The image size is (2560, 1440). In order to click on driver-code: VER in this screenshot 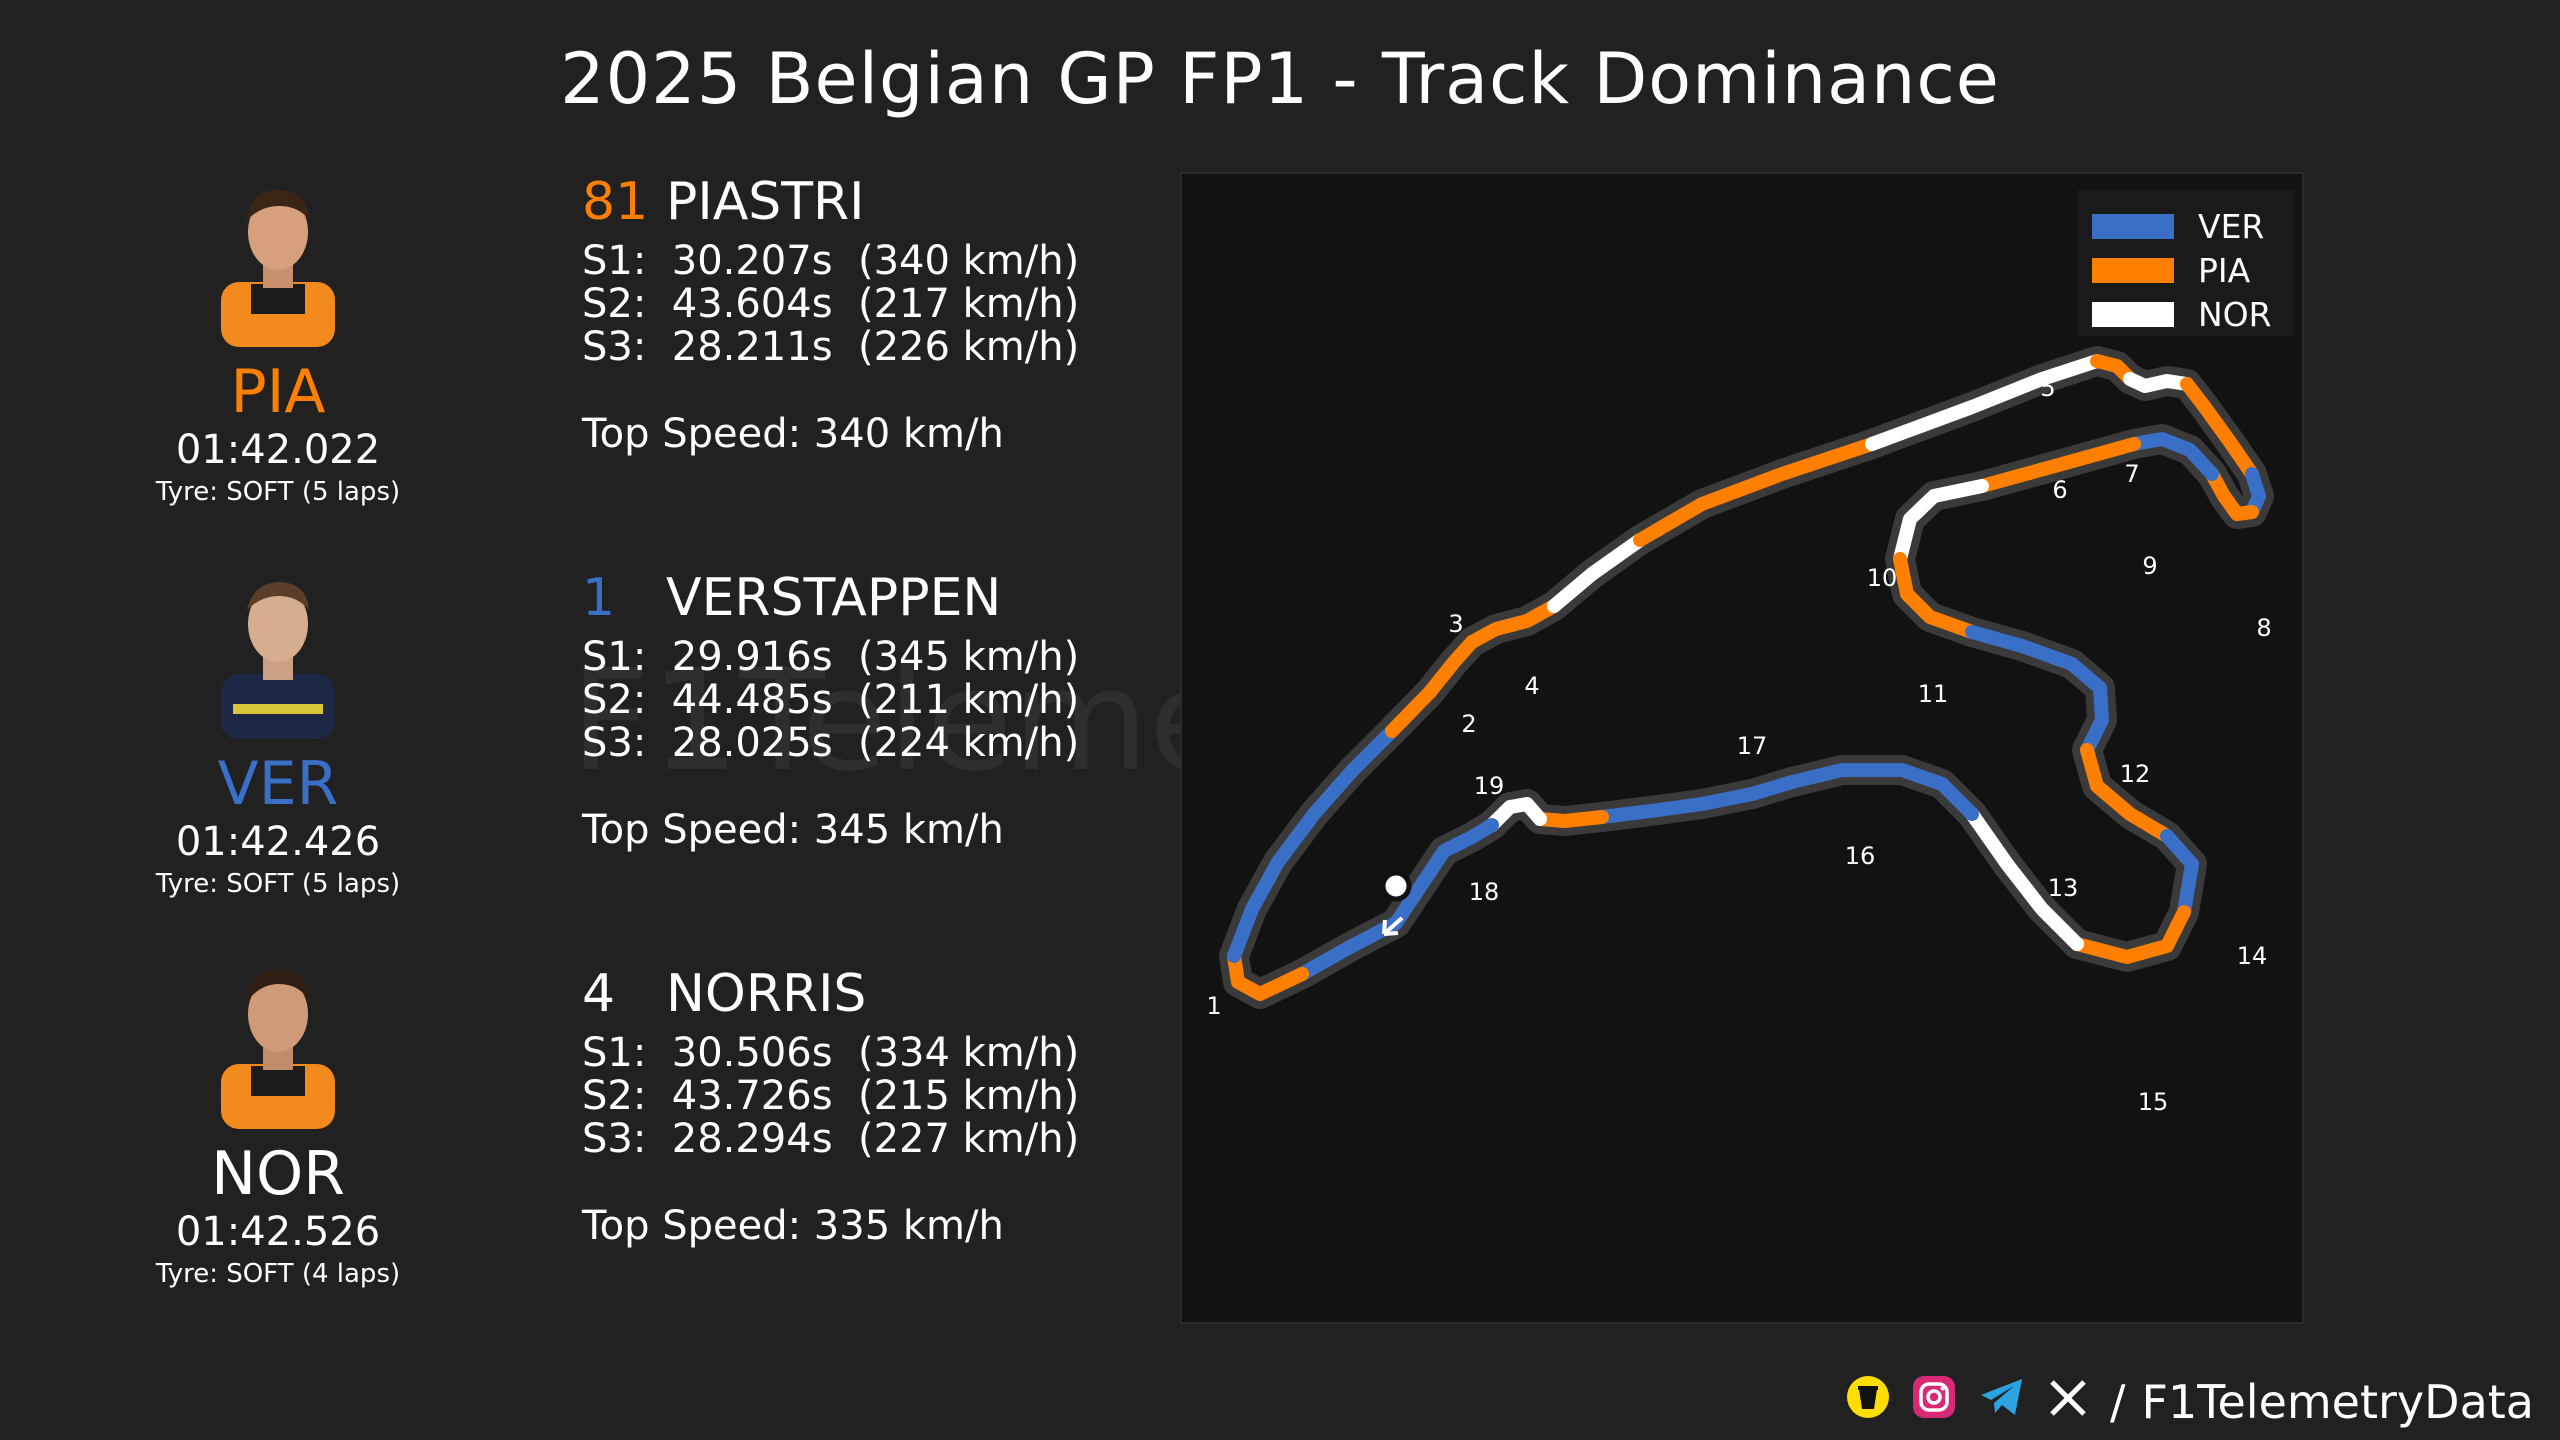, I will do `click(278, 784)`.